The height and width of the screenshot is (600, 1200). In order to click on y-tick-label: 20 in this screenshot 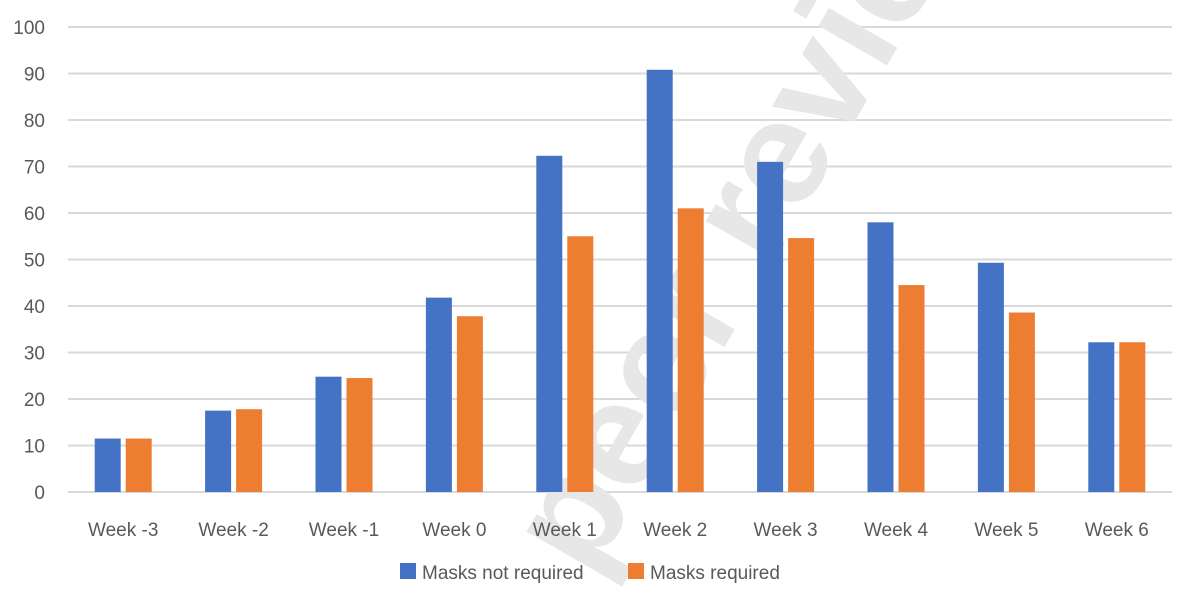, I will do `click(34, 400)`.